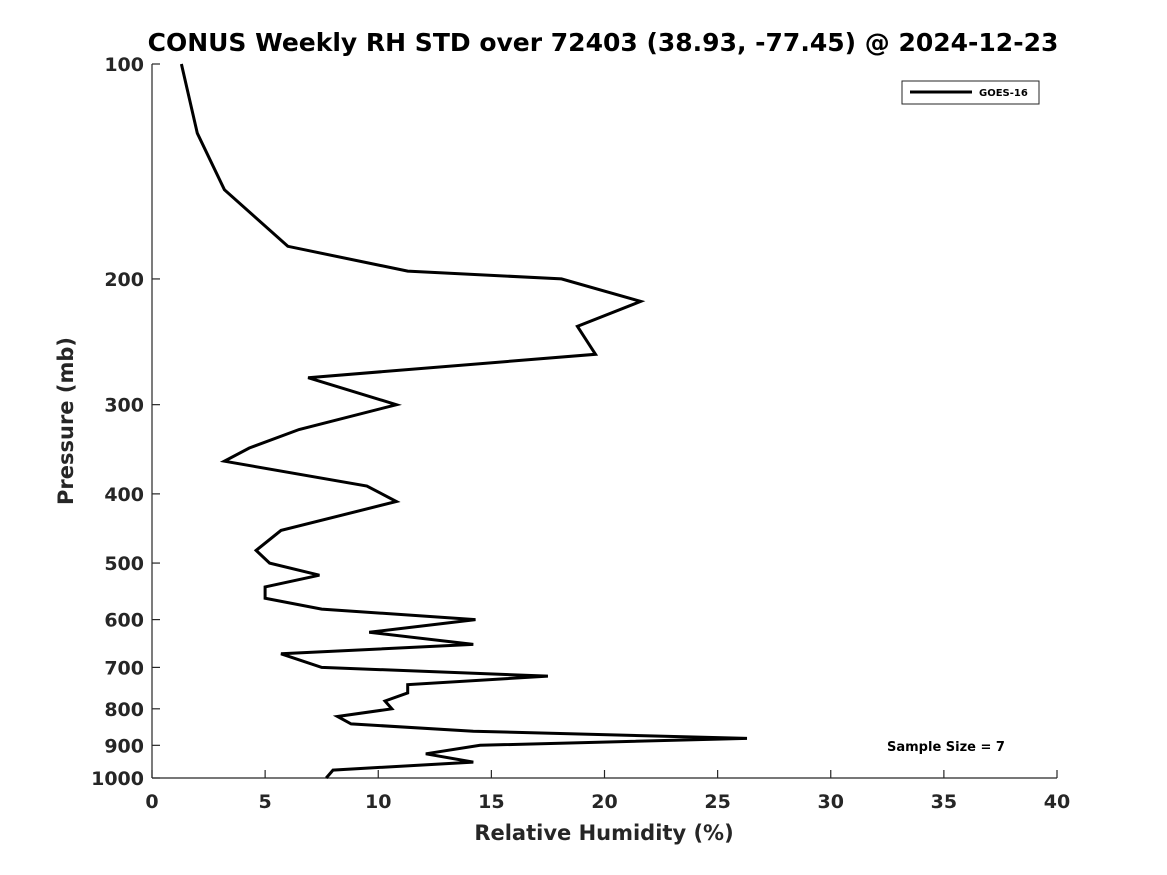  I want to click on y-tick-label: 500, so click(124, 564).